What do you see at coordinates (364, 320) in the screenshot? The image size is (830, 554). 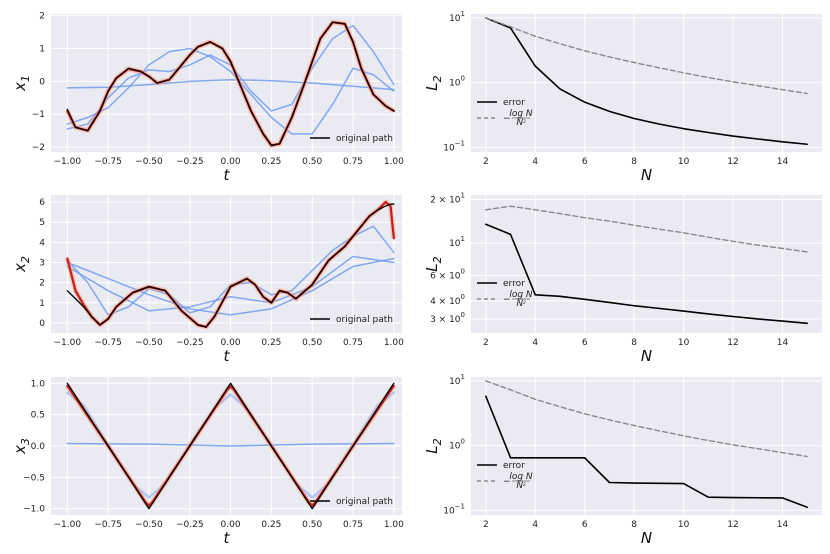 I see `legend-original-label: original path` at bounding box center [364, 320].